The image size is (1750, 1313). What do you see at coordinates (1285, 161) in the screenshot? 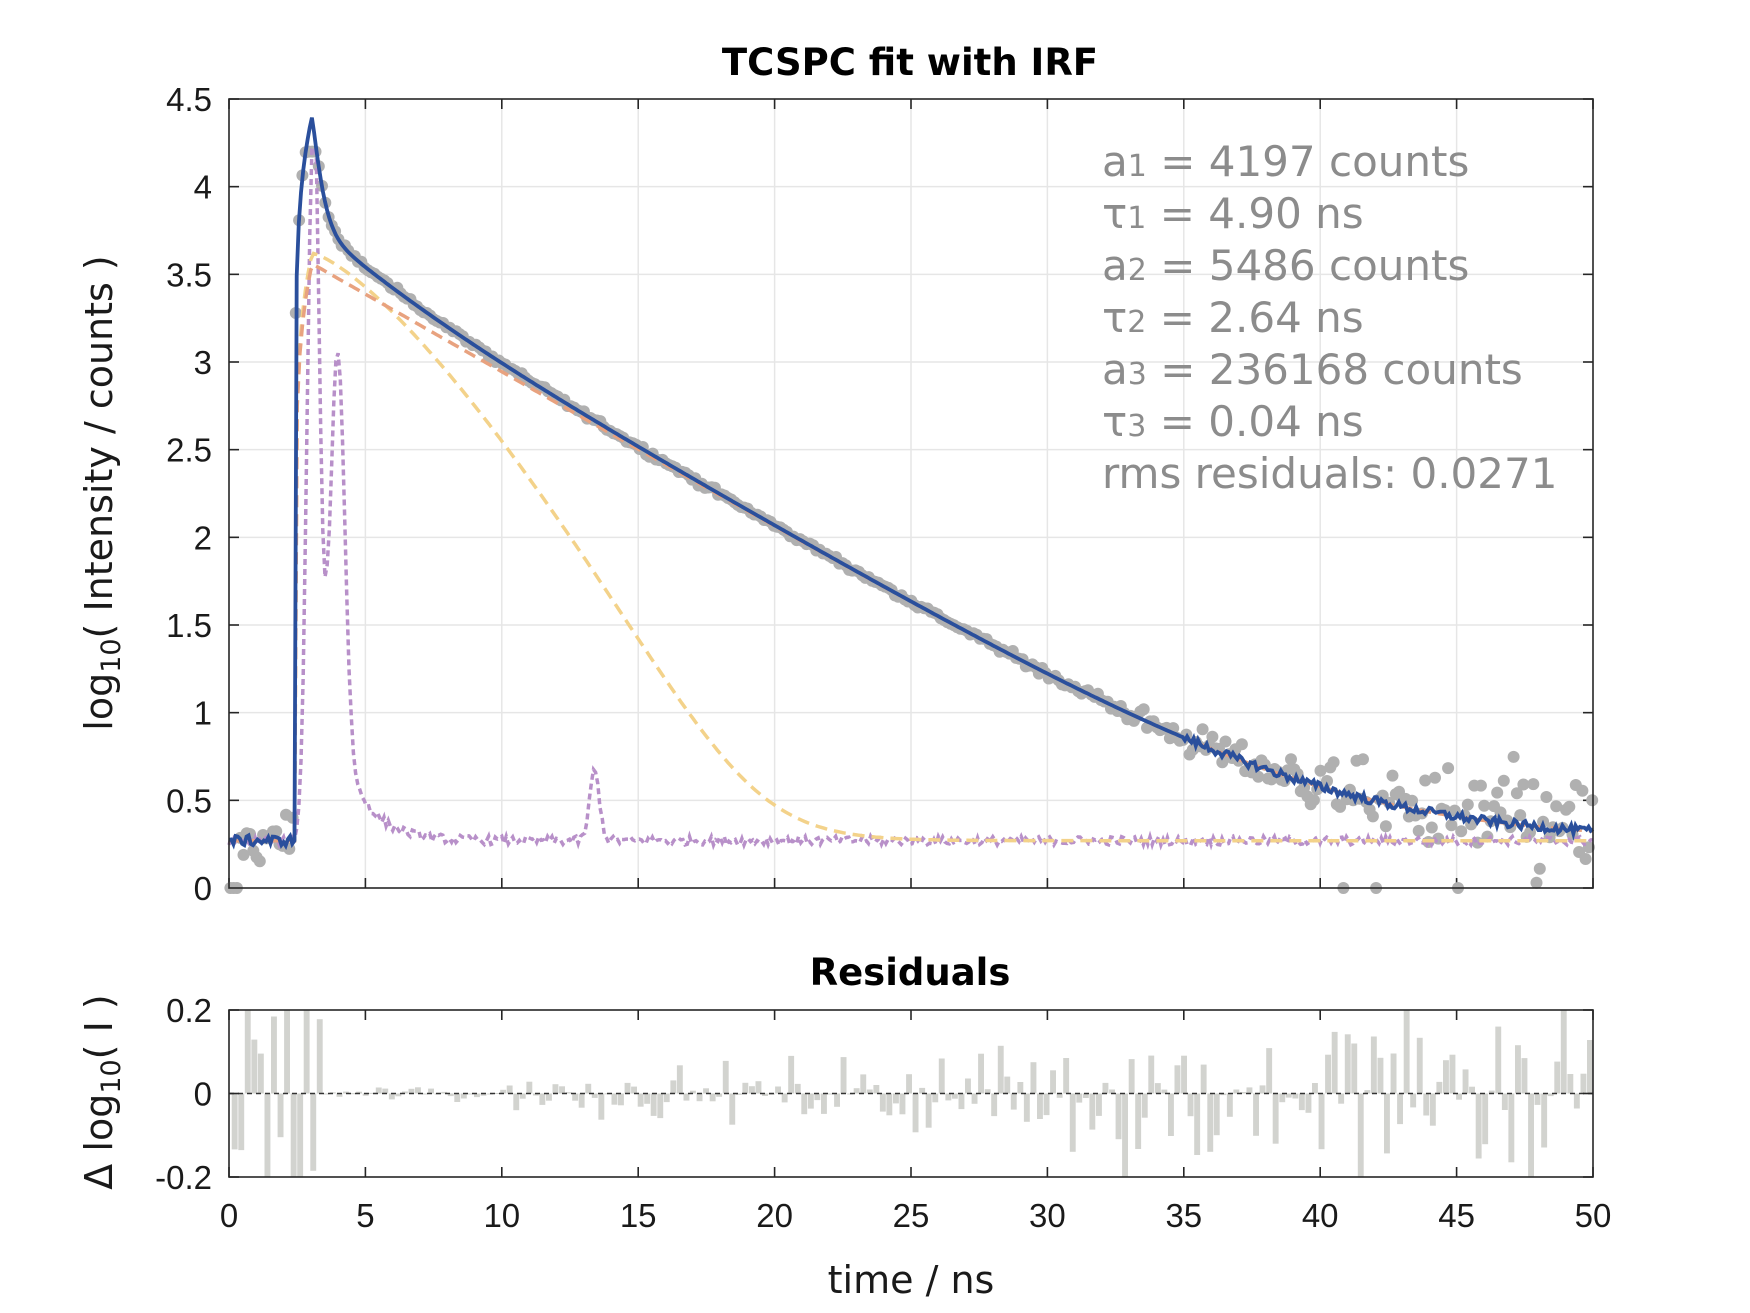
I see `annotation-line: a1 = 4197 counts` at bounding box center [1285, 161].